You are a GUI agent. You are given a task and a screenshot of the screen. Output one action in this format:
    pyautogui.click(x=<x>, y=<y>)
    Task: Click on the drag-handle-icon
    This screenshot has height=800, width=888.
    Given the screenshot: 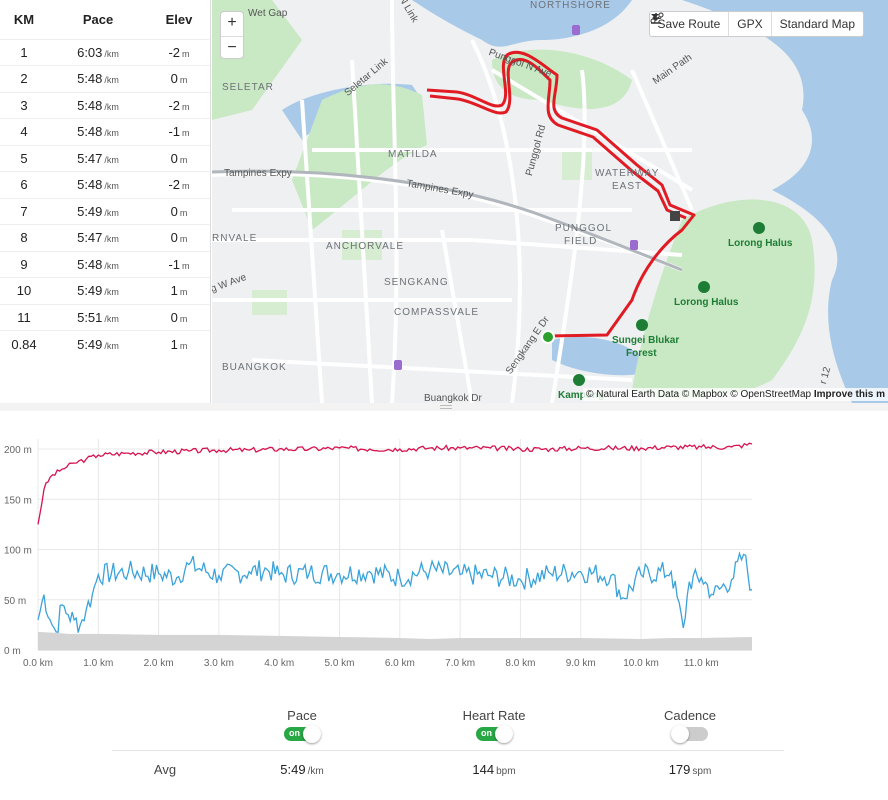 What is the action you would take?
    pyautogui.click(x=446, y=407)
    